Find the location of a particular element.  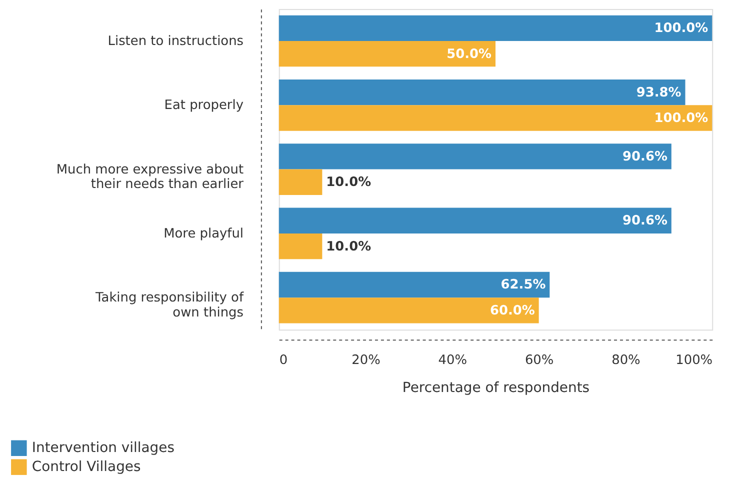

y-tick-label: Much more expressive about their needs than earlier is located at coordinates (150, 177).